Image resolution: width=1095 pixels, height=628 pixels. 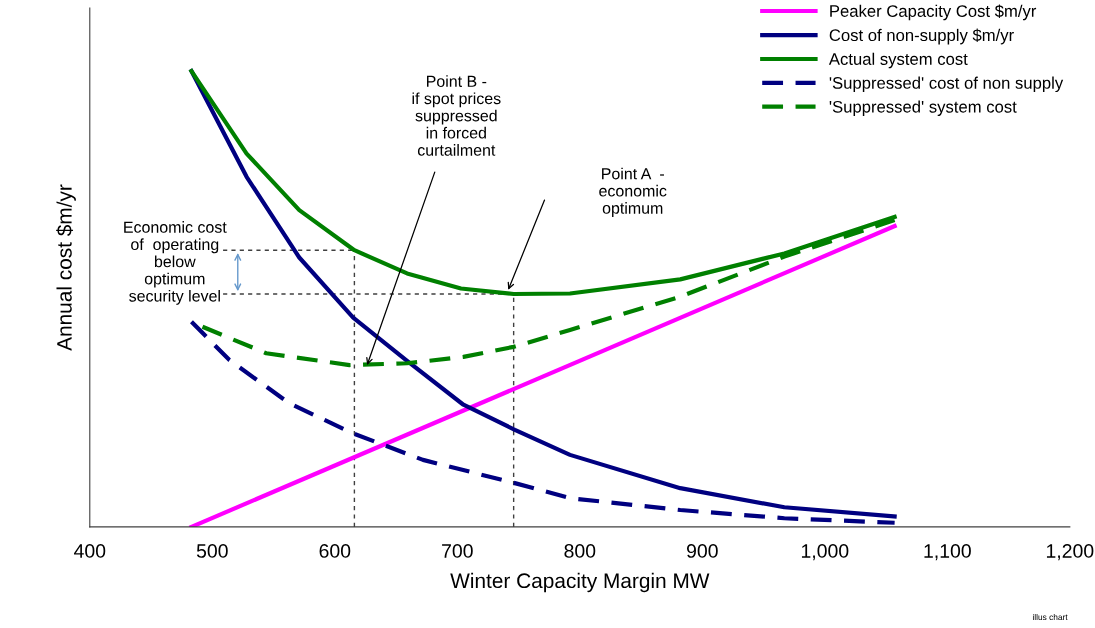 What do you see at coordinates (825, 552) in the screenshot?
I see `x-tick-label: 1,000` at bounding box center [825, 552].